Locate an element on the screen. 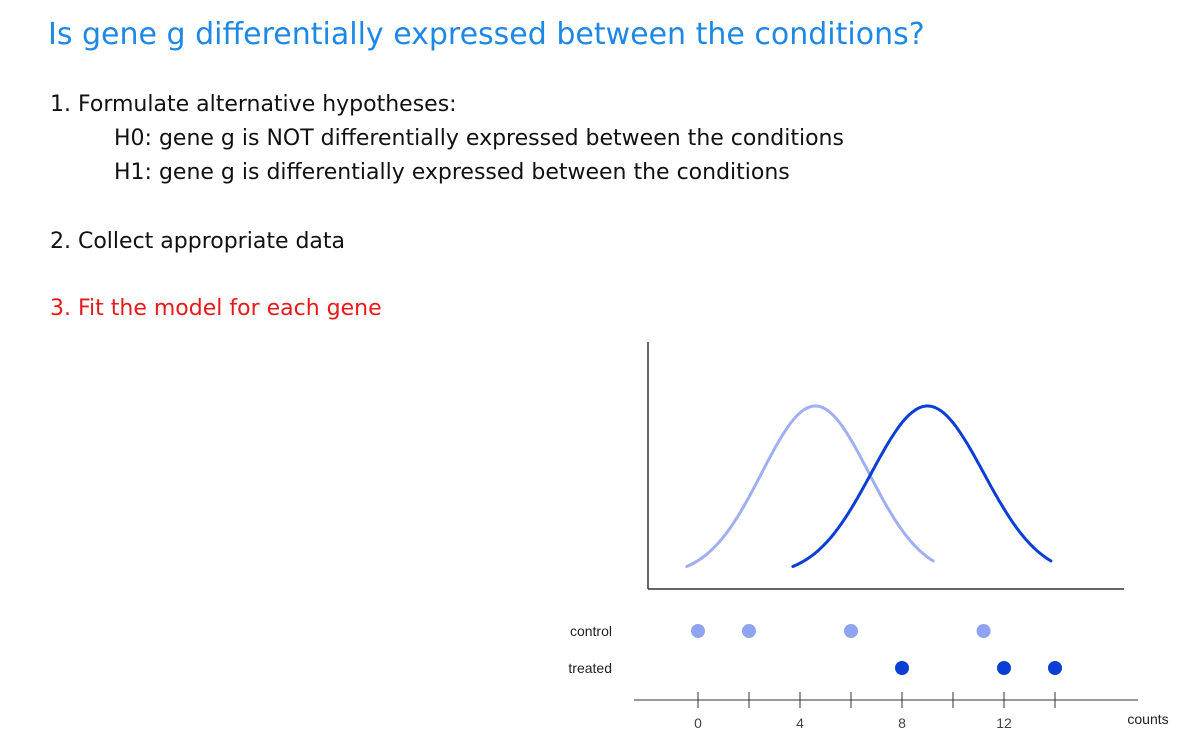 The height and width of the screenshot is (744, 1178). density-curve-treated is located at coordinates (922, 486).